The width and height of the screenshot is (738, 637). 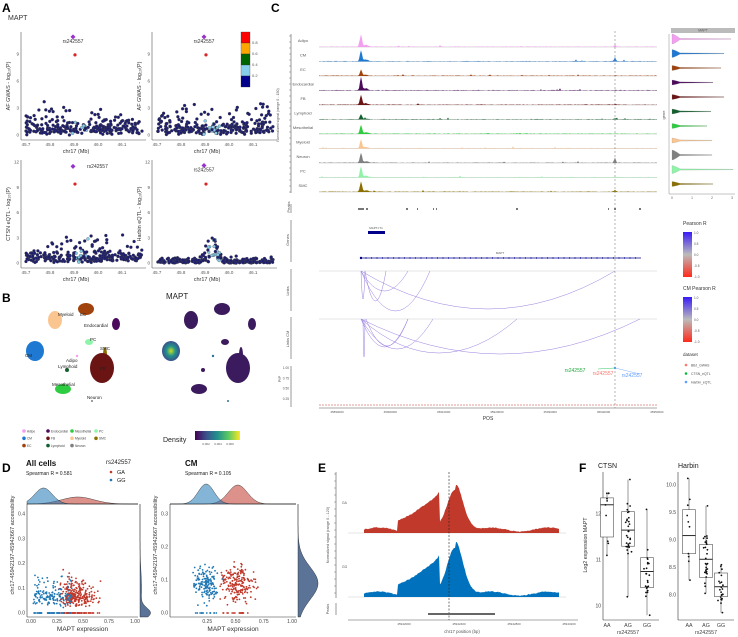 I want to click on umap-cluster-label: Myeloid, so click(x=66, y=314).